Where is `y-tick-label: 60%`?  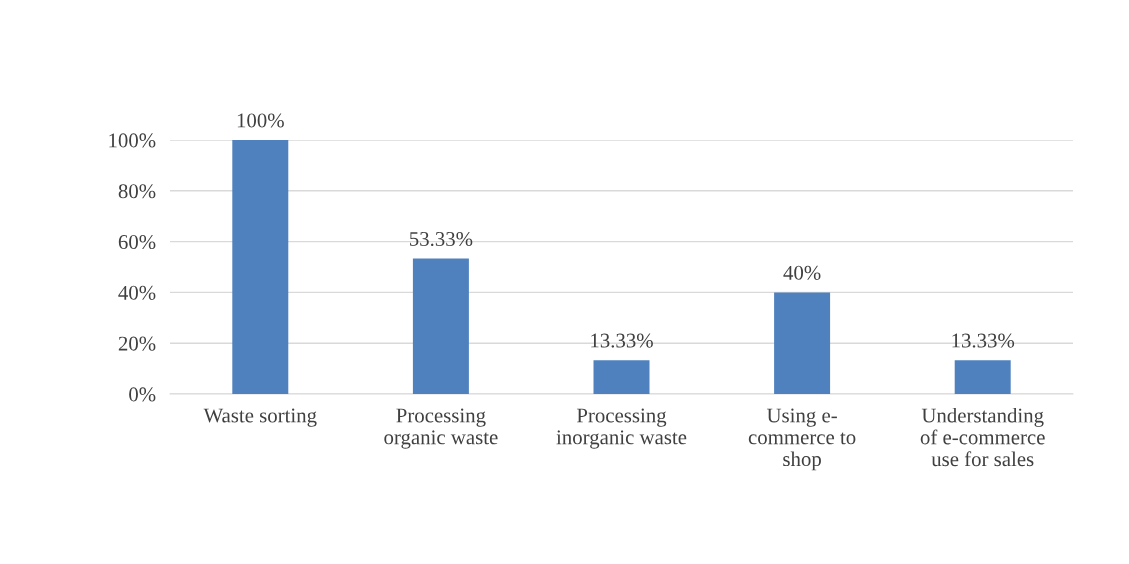
y-tick-label: 60% is located at coordinates (137, 242).